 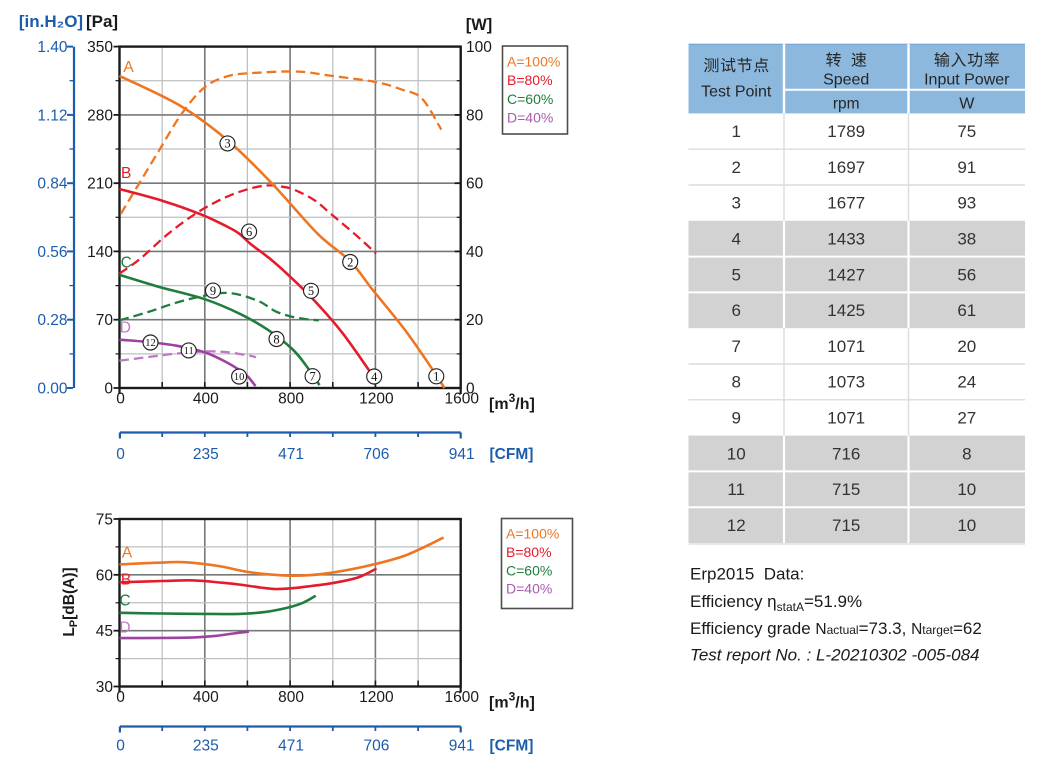 I want to click on svg-text: 30, so click(x=105, y=687).